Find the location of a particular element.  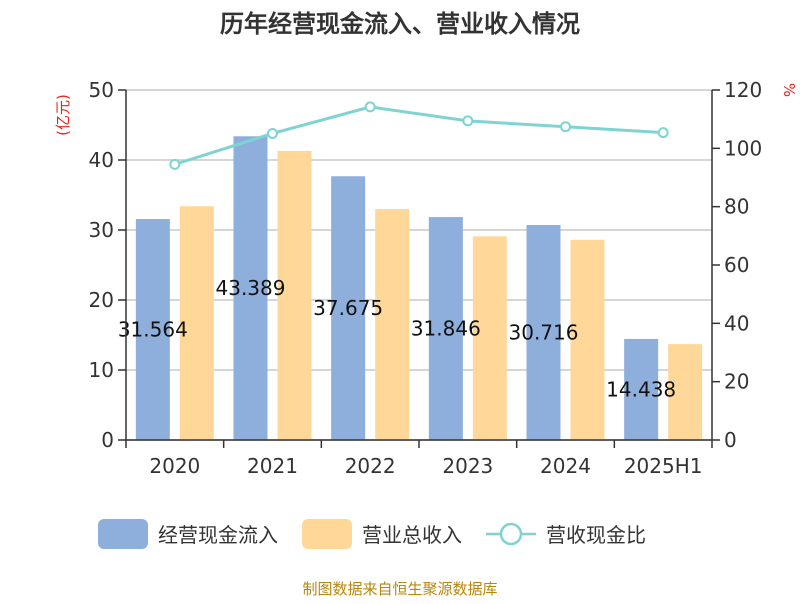

ratio-point-2022 is located at coordinates (370, 107).